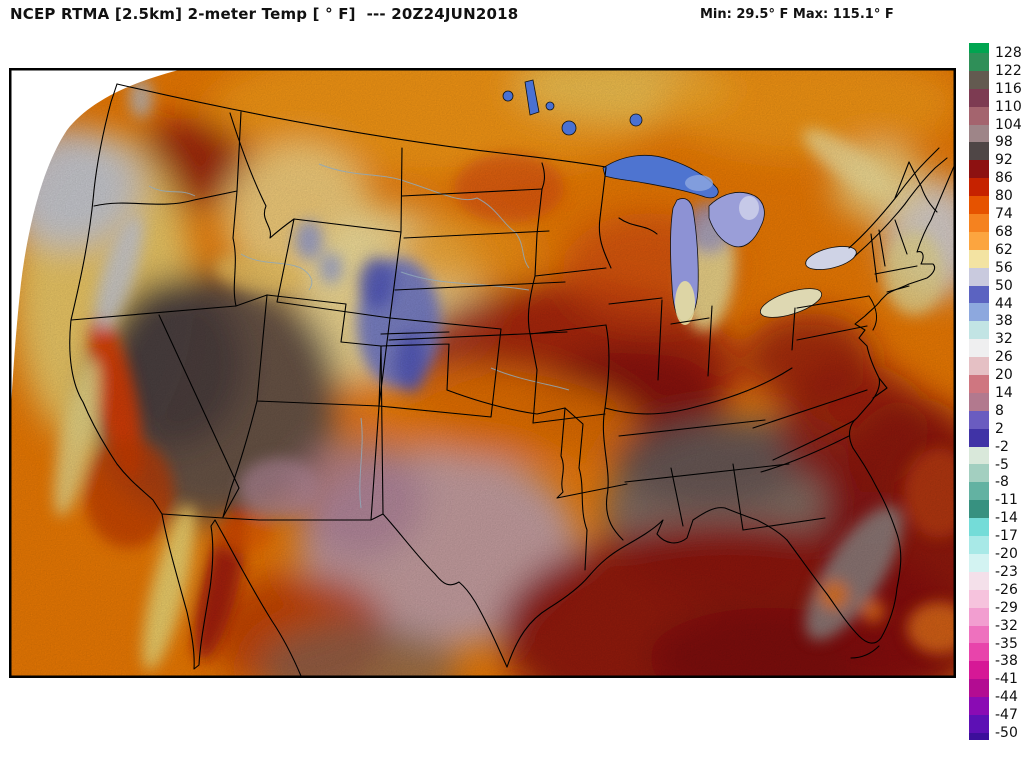 This screenshot has height=768, width=1024. What do you see at coordinates (1006, 518) in the screenshot?
I see `colorbar-tick-label: -14` at bounding box center [1006, 518].